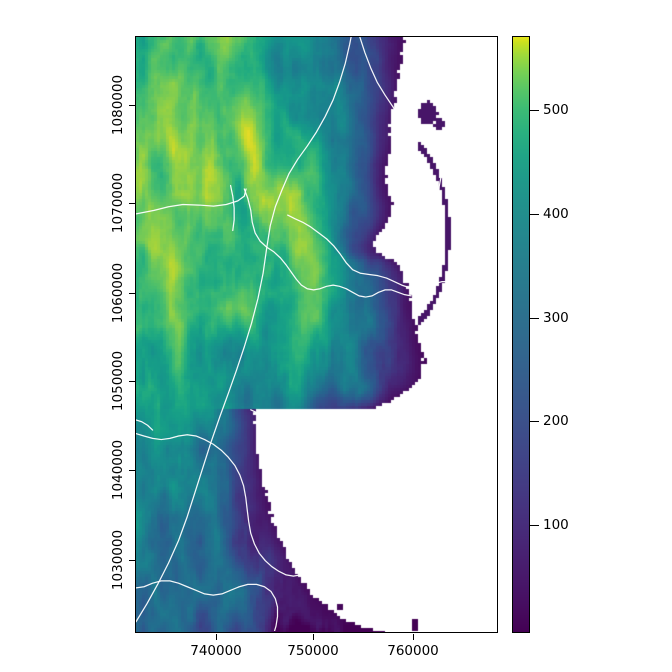 This screenshot has height=672, width=672. I want to click on x-axis-label-760000: 760000, so click(413, 651).